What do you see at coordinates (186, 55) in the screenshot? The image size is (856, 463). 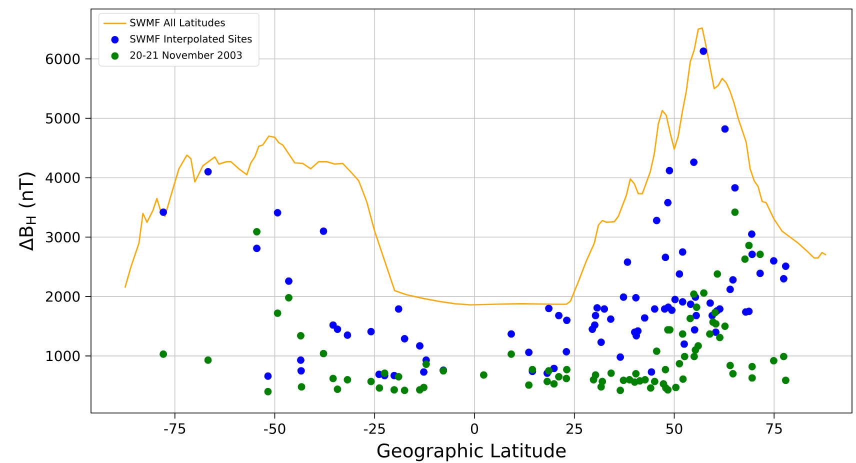 I see `legend-label: 20-21 November 2003` at bounding box center [186, 55].